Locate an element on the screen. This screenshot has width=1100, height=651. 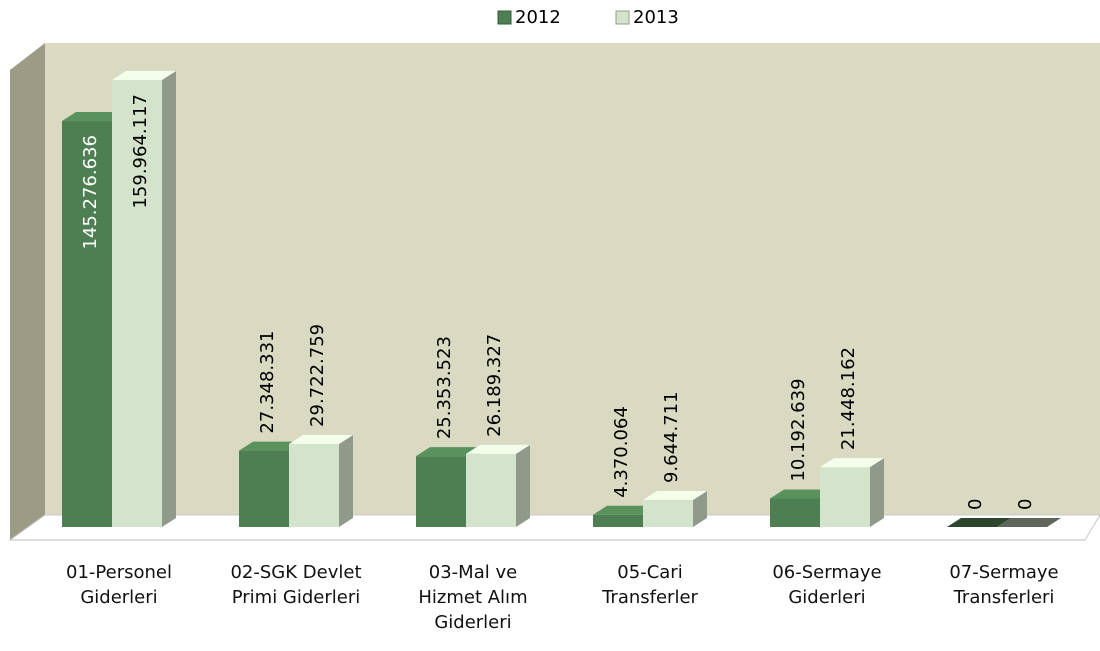
data-label: 4.370.064 is located at coordinates (621, 452).